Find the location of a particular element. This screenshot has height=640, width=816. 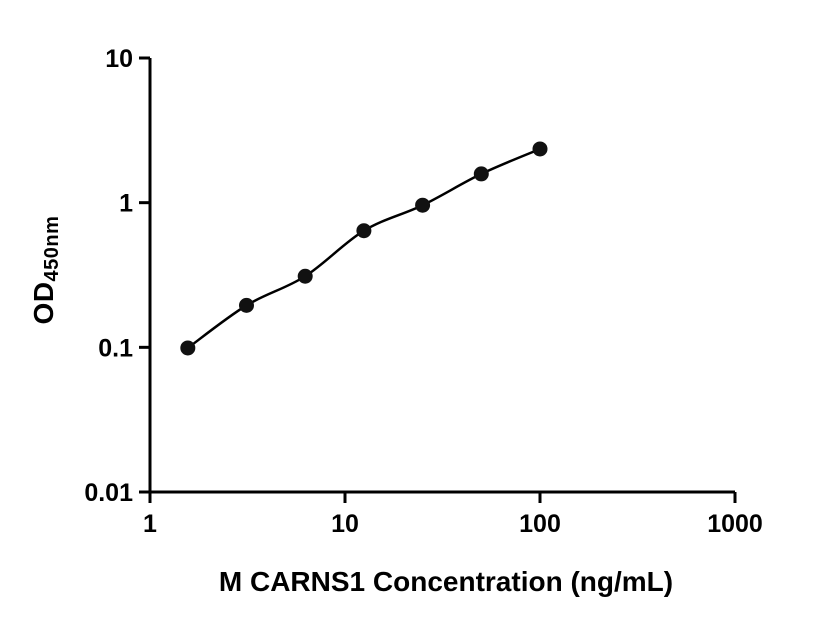

x-tick-label: 1 is located at coordinates (150, 524).